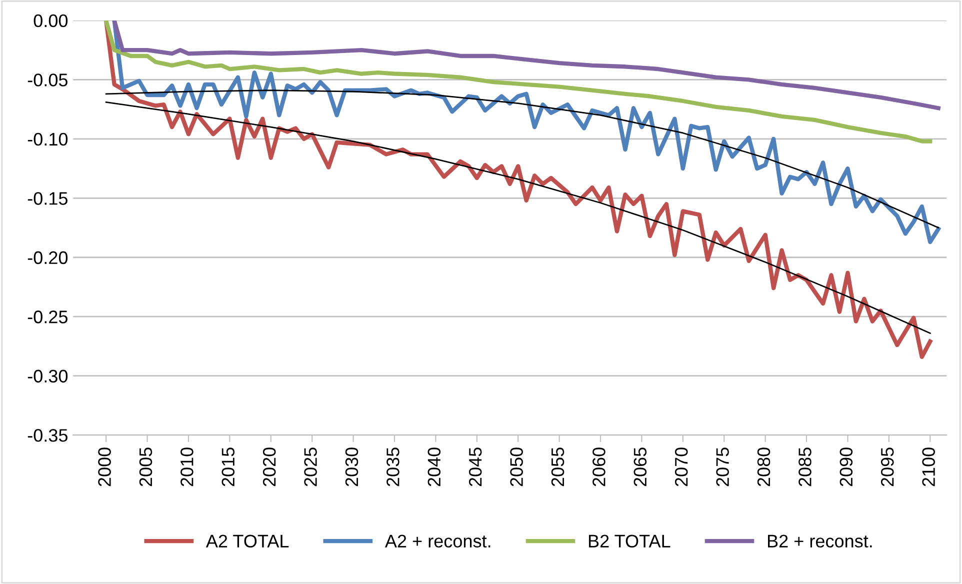 Image resolution: width=962 pixels, height=584 pixels. Describe the element at coordinates (887, 467) in the screenshot. I see `x-tick-label: 2095` at that location.